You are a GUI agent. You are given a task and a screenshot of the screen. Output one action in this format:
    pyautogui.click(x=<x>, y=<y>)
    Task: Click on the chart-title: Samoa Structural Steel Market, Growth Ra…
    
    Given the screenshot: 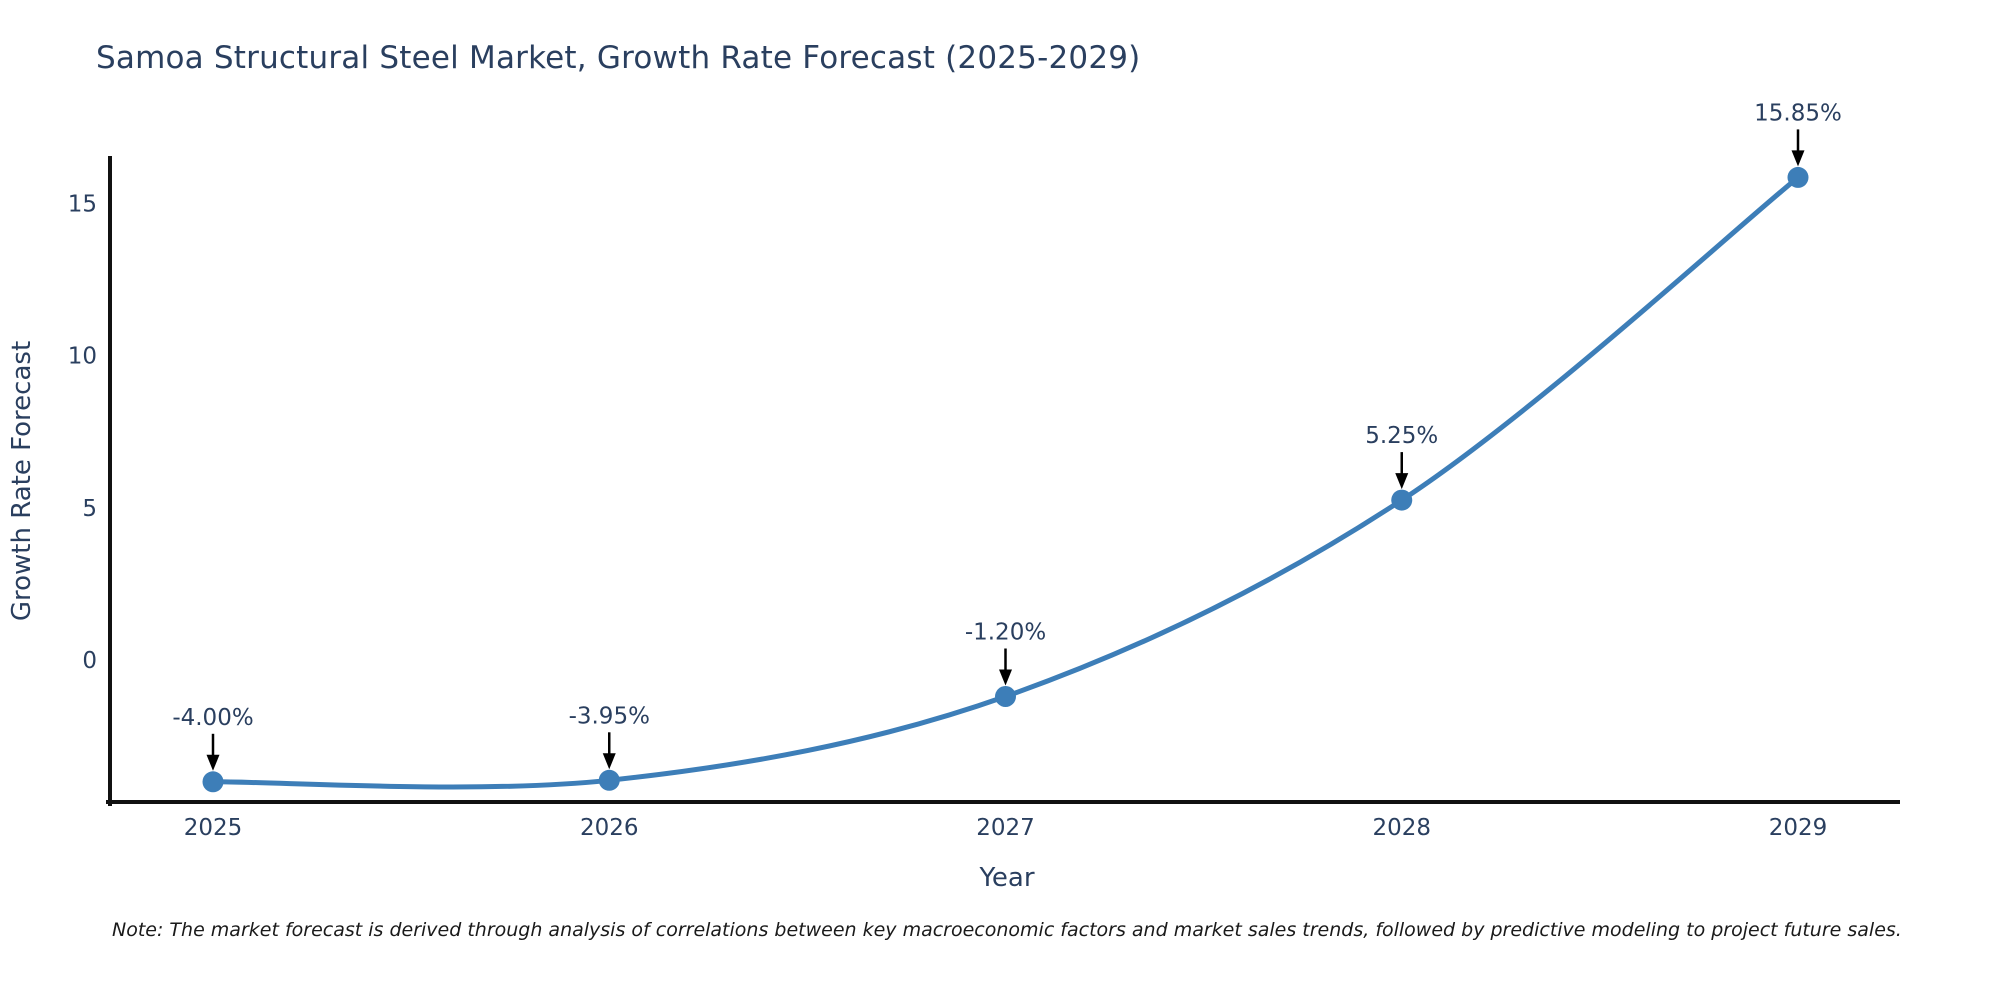 What is the action you would take?
    pyautogui.click(x=618, y=58)
    